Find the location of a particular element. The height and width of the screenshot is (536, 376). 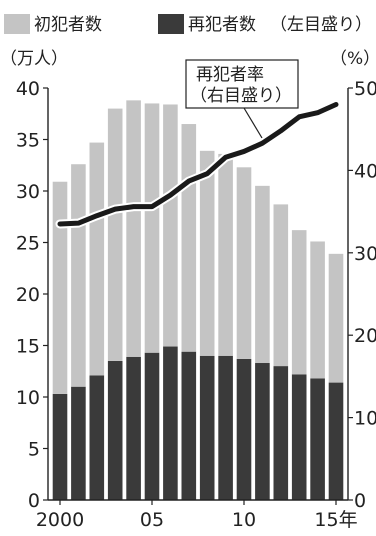

legend-swatch-first-offenders is located at coordinates (17, 24).